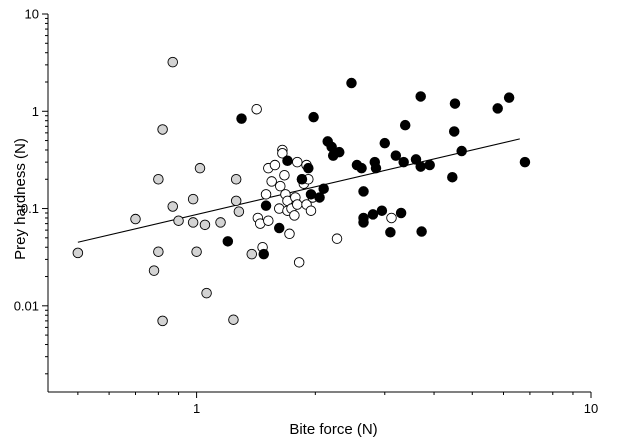 This screenshot has width=630, height=439. Describe the element at coordinates (591, 408) in the screenshot. I see `x-tick-label: 10` at that location.